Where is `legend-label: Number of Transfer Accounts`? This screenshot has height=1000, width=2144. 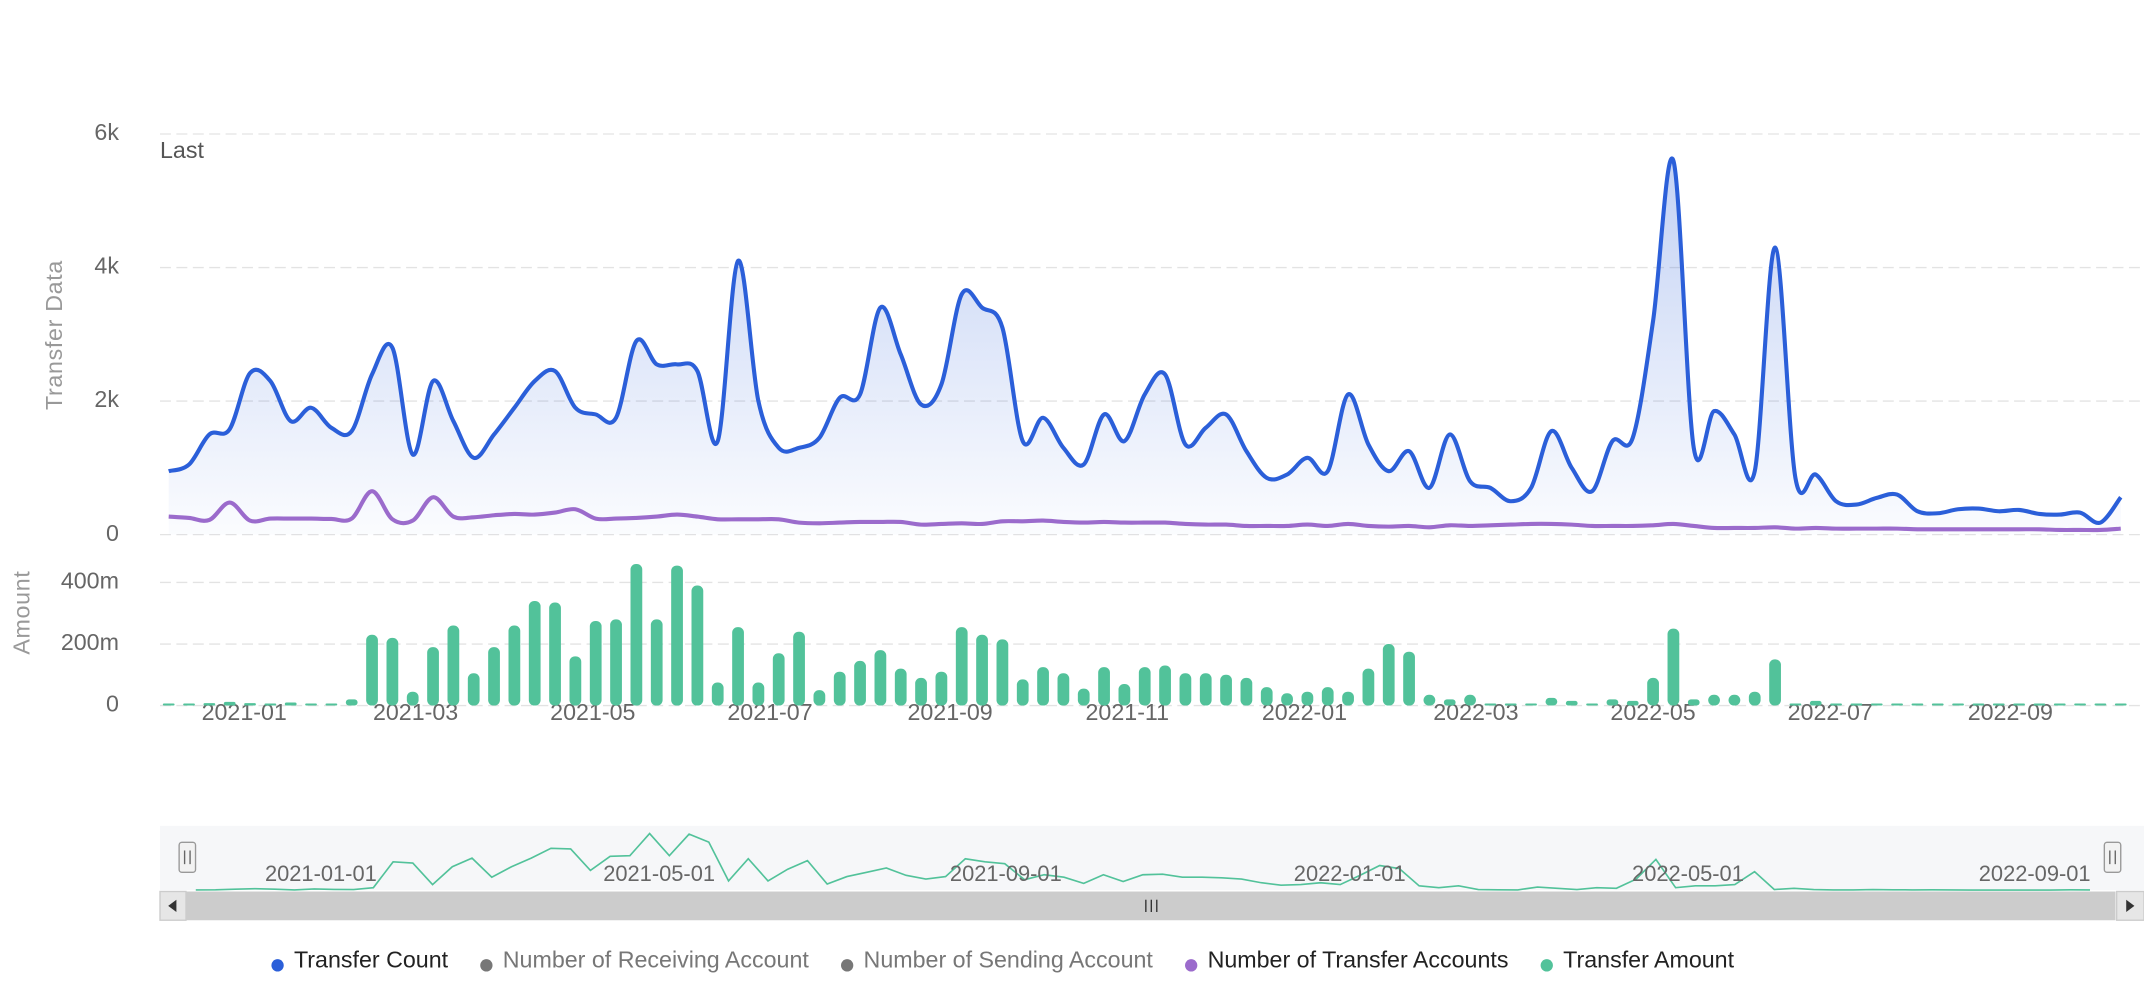 legend-label: Number of Transfer Accounts is located at coordinates (1358, 959).